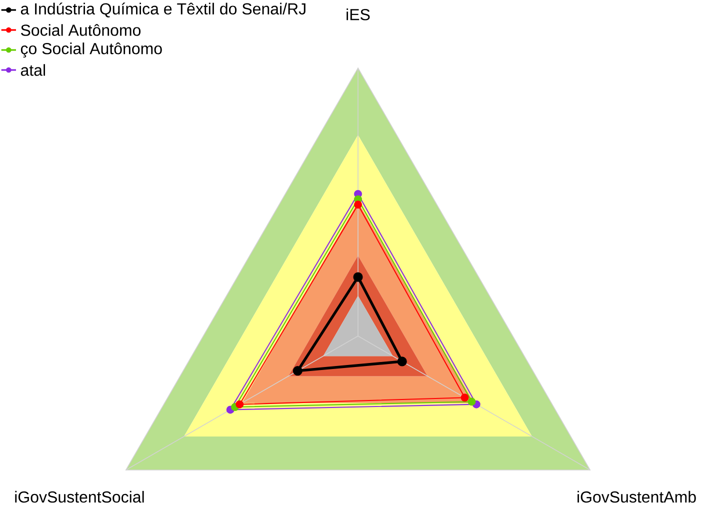  What do you see at coordinates (81, 30) in the screenshot?
I see `legend-label: Social Autônomo` at bounding box center [81, 30].